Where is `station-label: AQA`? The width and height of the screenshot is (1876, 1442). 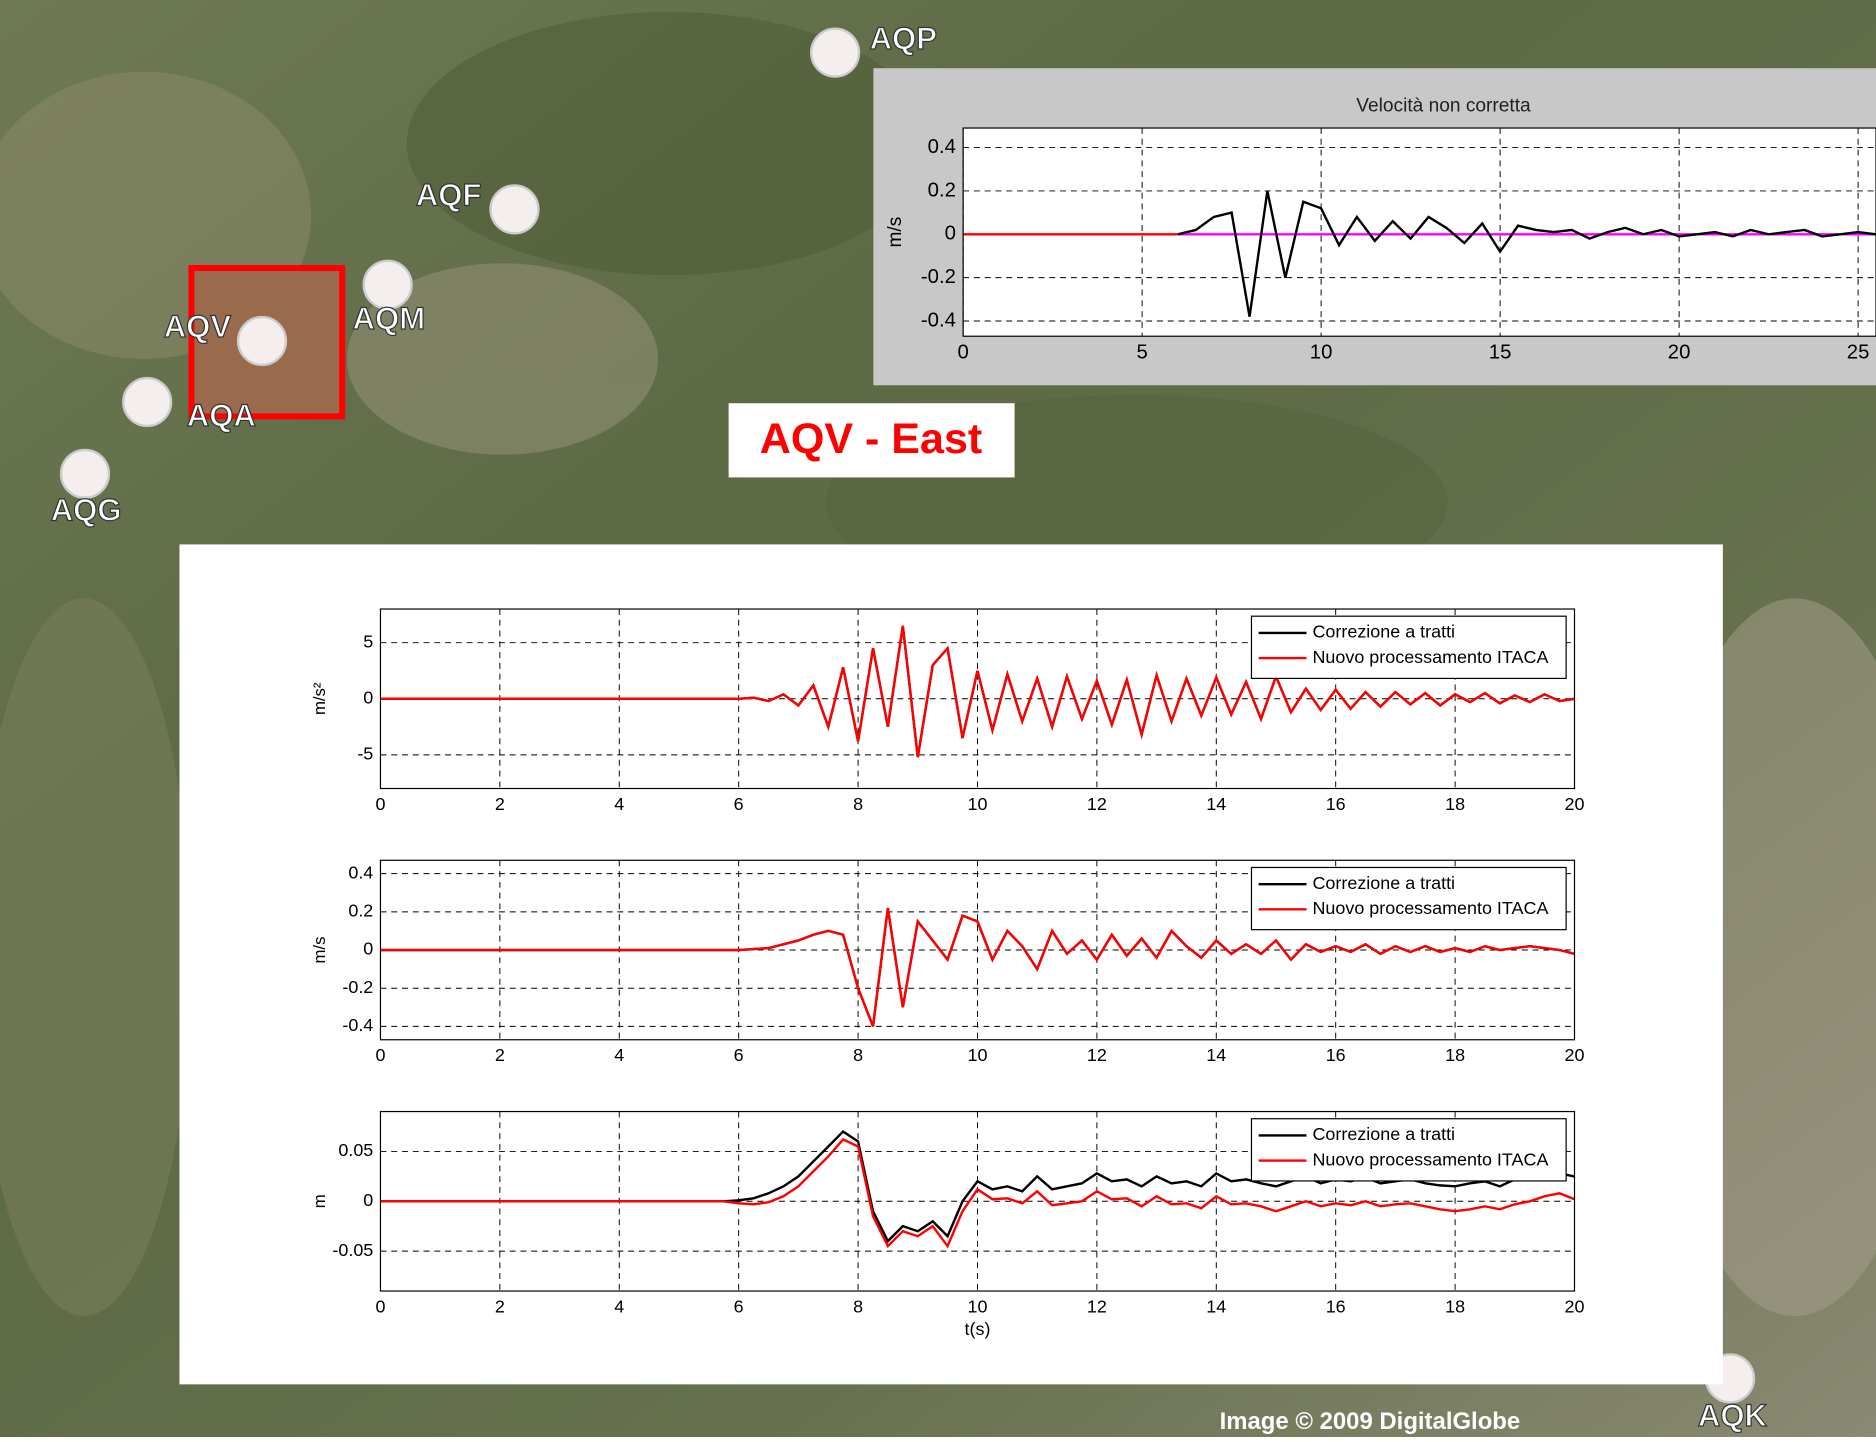
station-label: AQA is located at coordinates (221, 415).